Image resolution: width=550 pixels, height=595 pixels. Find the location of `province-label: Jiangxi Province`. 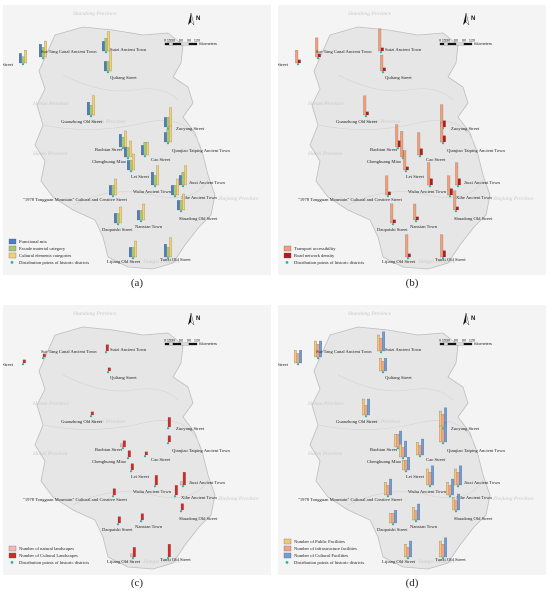

province-label: Jiangxi Province is located at coordinates (437, 562).